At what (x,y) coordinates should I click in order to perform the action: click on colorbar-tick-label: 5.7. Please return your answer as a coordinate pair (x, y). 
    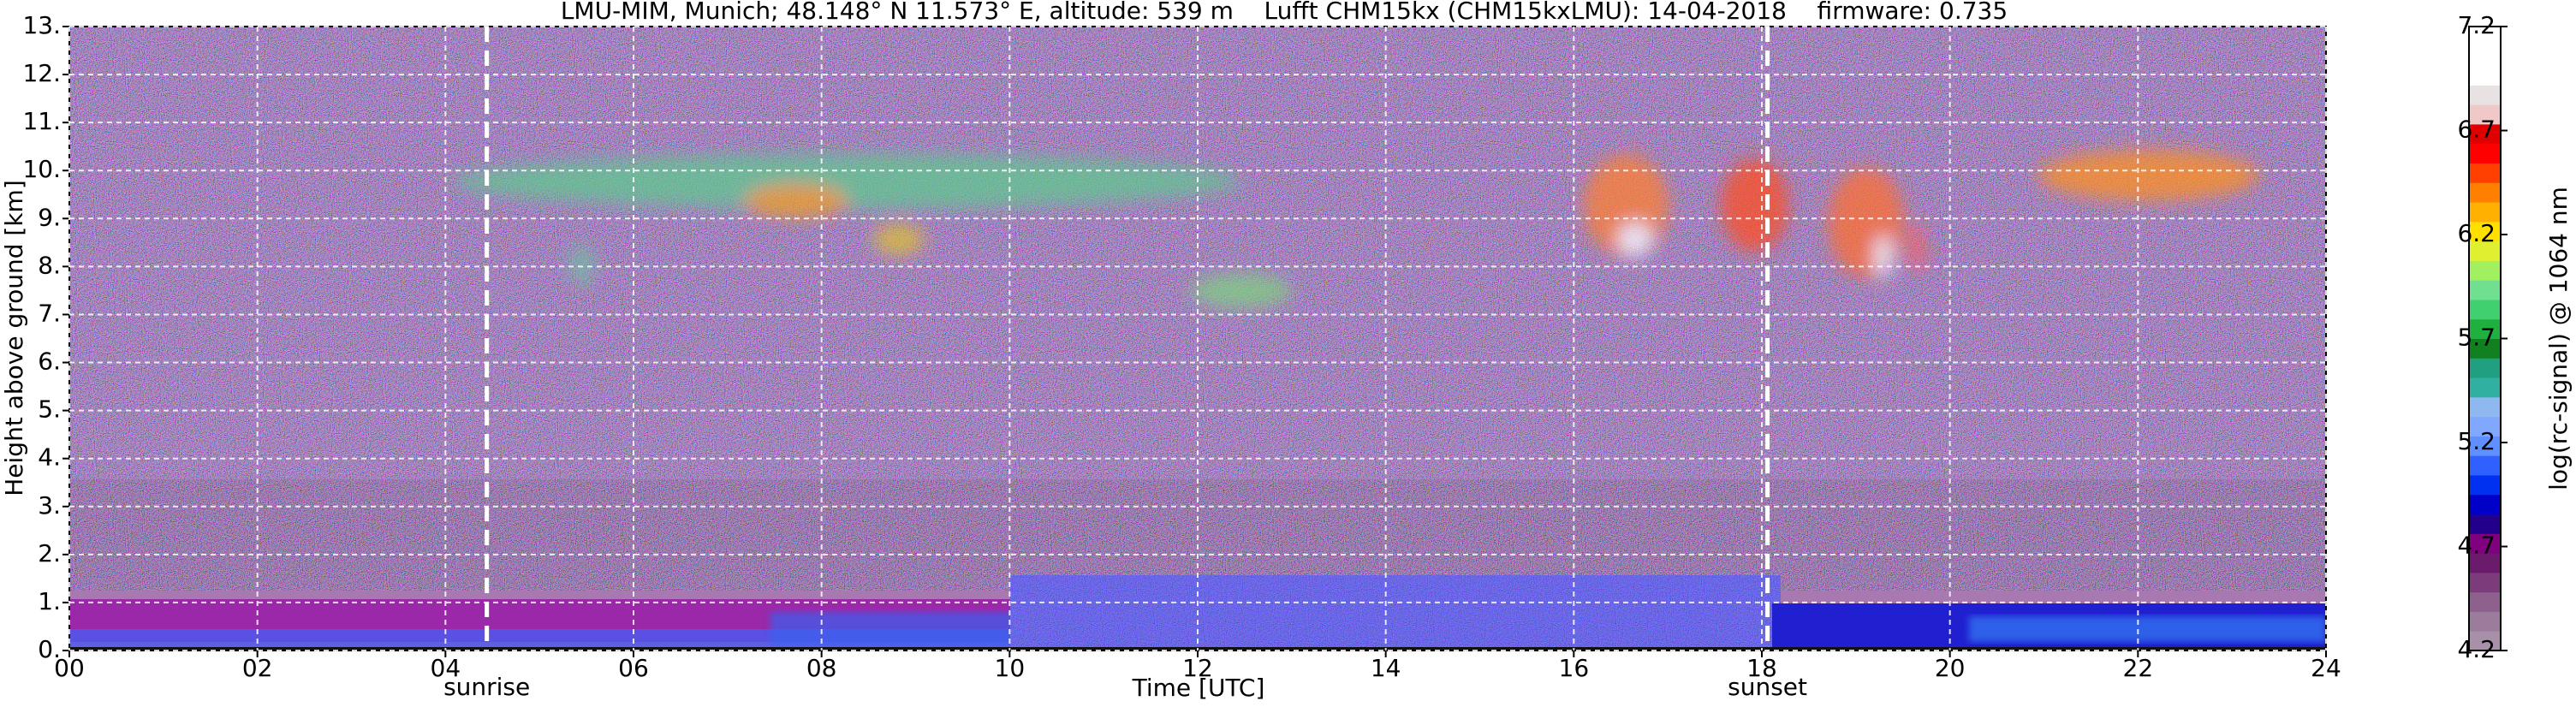
    Looking at the image, I should click on (2476, 338).